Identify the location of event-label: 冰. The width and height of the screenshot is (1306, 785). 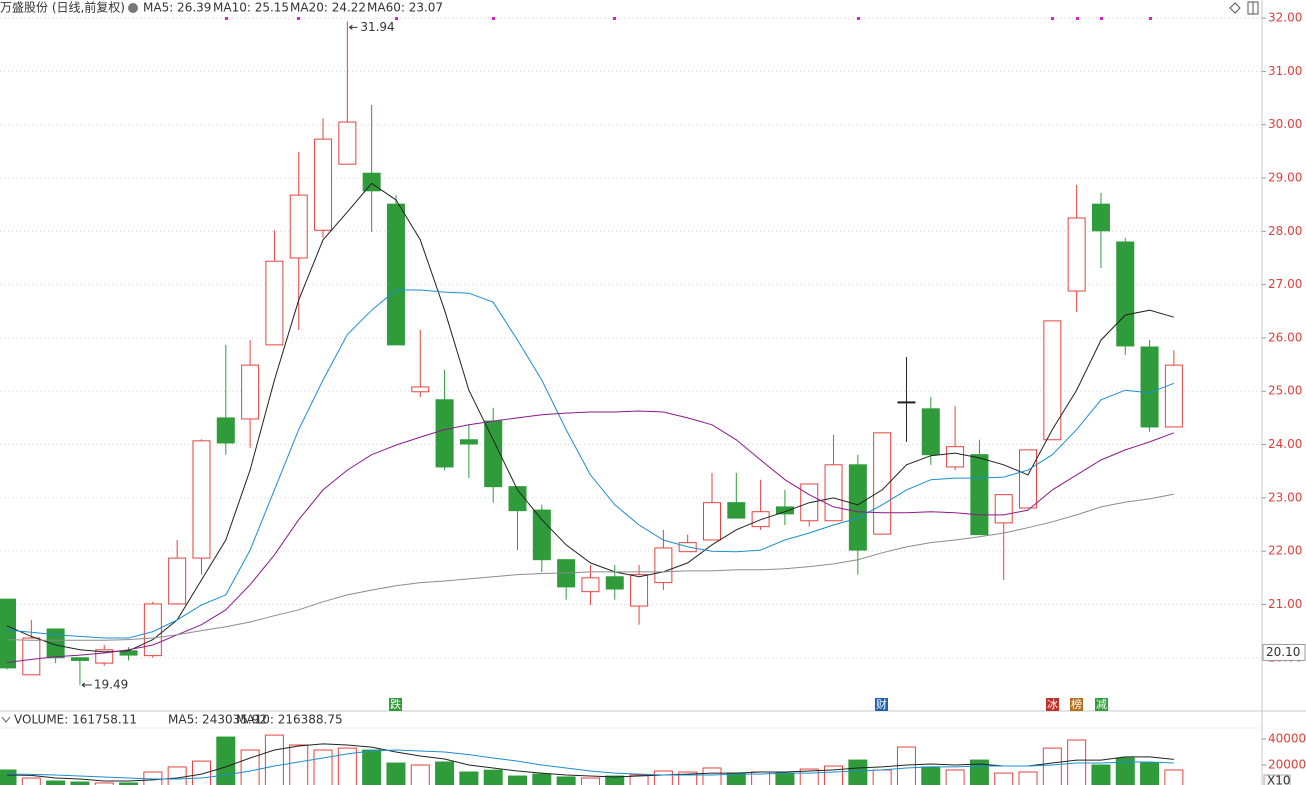
(1052, 704).